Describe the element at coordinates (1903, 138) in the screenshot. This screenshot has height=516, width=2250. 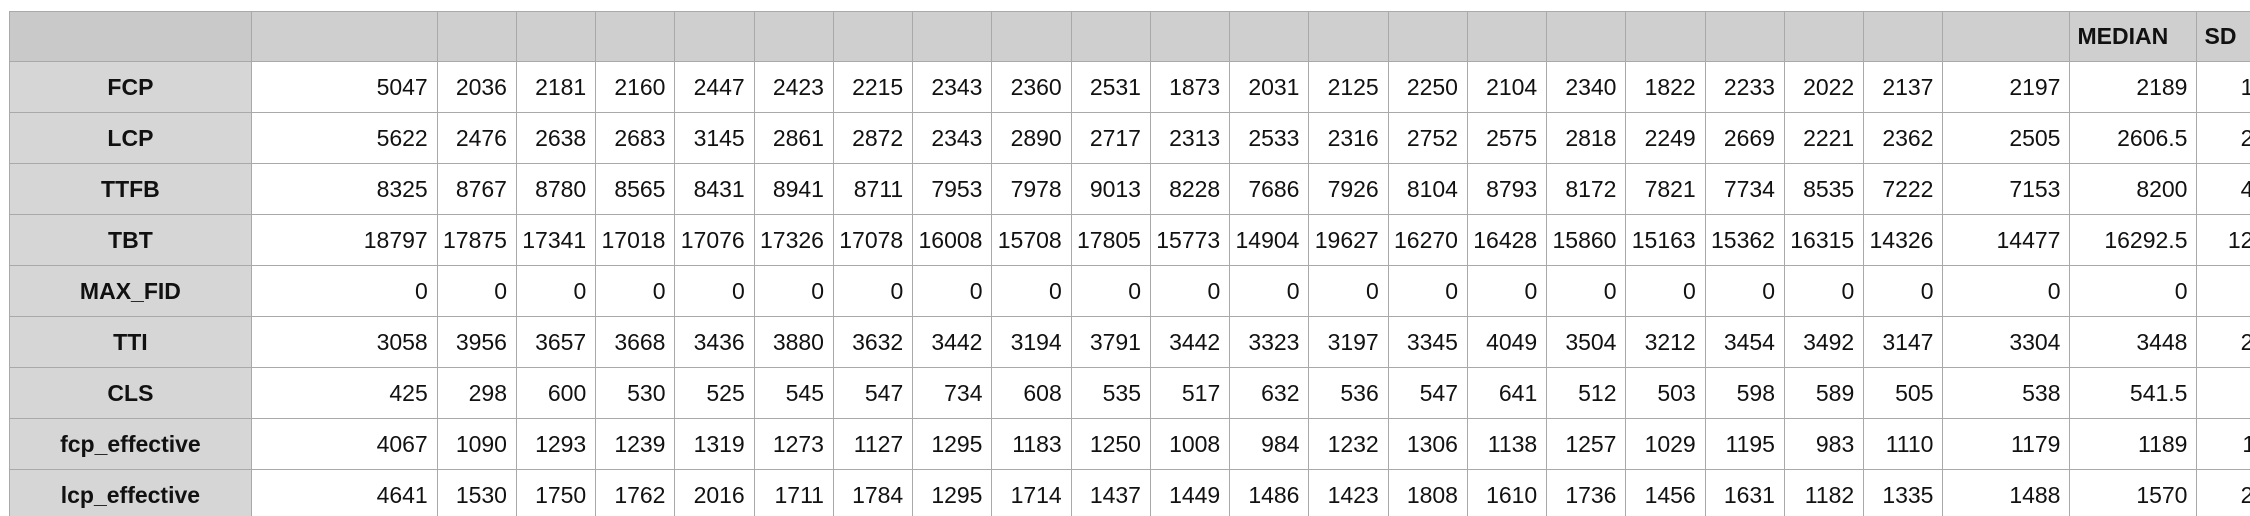
I see `table-cell: 2362` at that location.